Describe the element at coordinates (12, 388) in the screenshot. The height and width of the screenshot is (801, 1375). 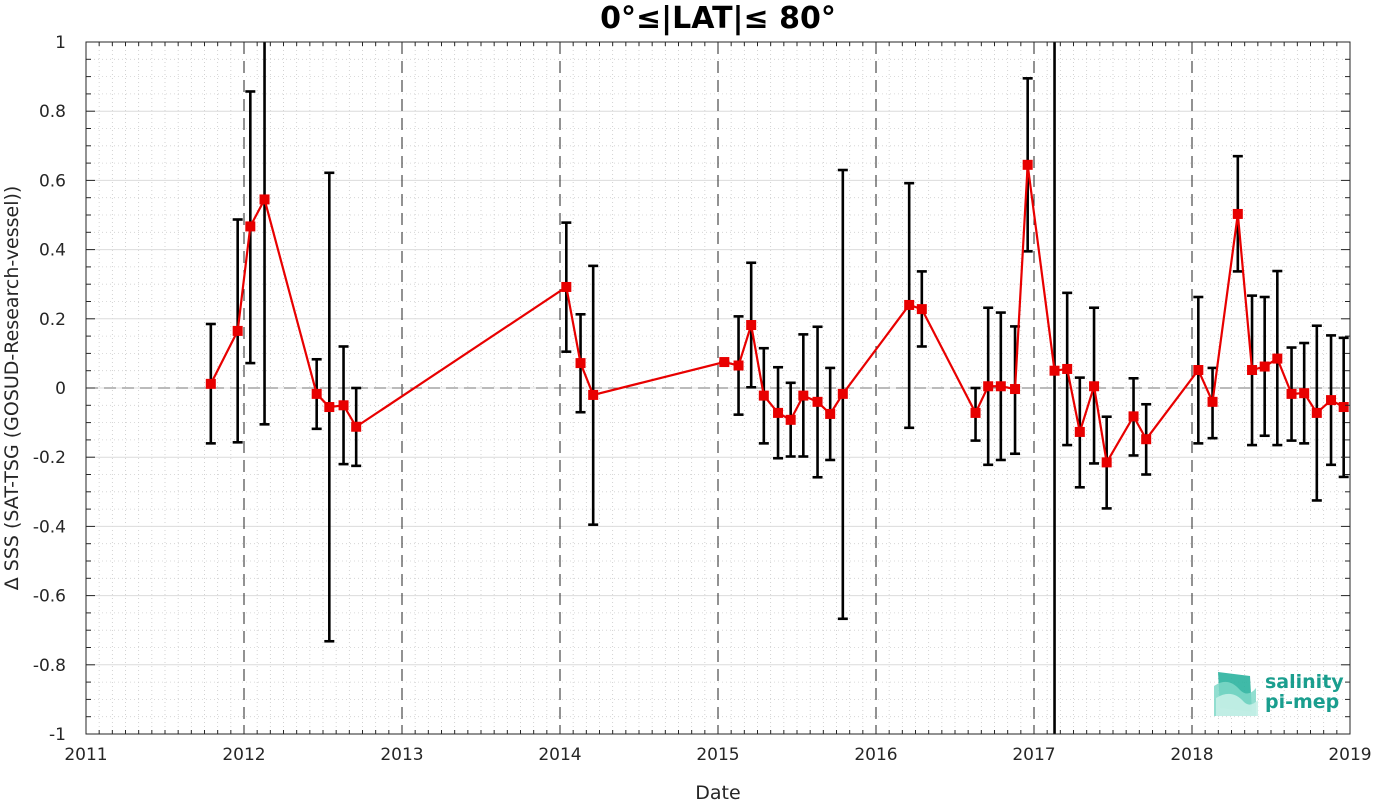
I see `y-axis-title: Δ SSS (SAT-TSG (GOSUD-Research-vessel))` at that location.